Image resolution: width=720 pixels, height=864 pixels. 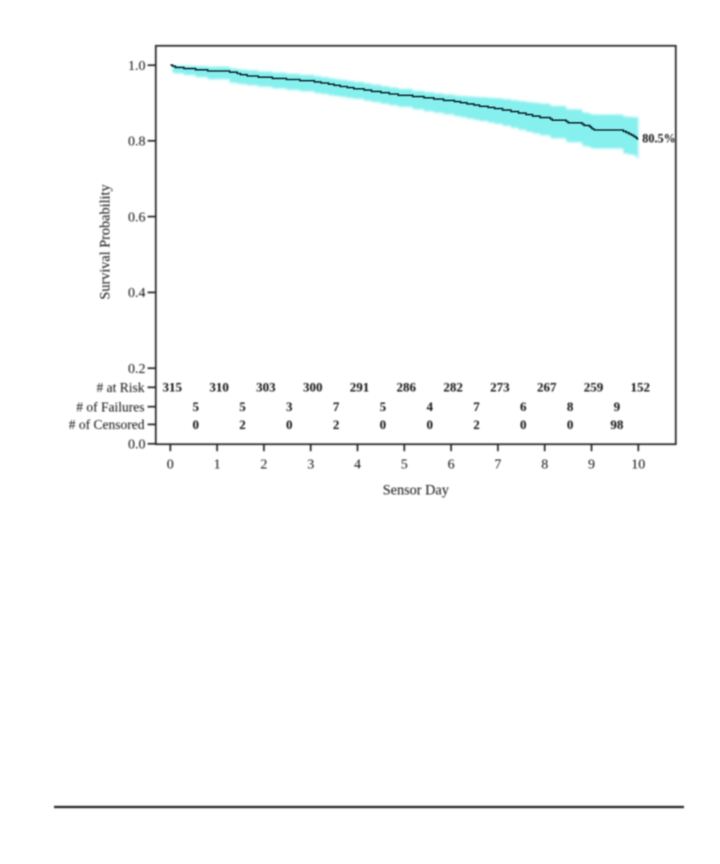 I want to click on svg-text: 10, so click(x=638, y=464).